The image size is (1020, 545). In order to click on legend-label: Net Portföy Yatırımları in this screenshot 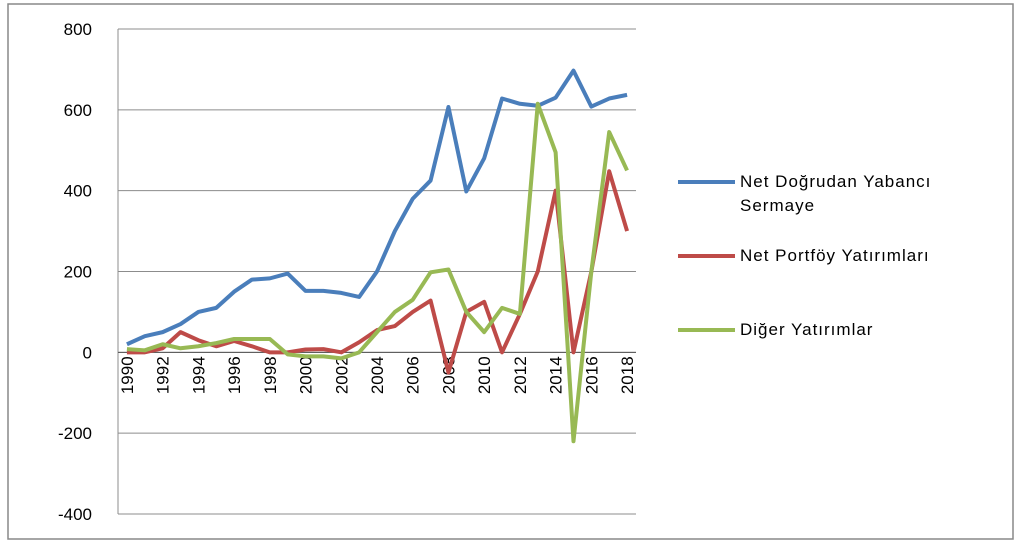, I will do `click(835, 255)`.